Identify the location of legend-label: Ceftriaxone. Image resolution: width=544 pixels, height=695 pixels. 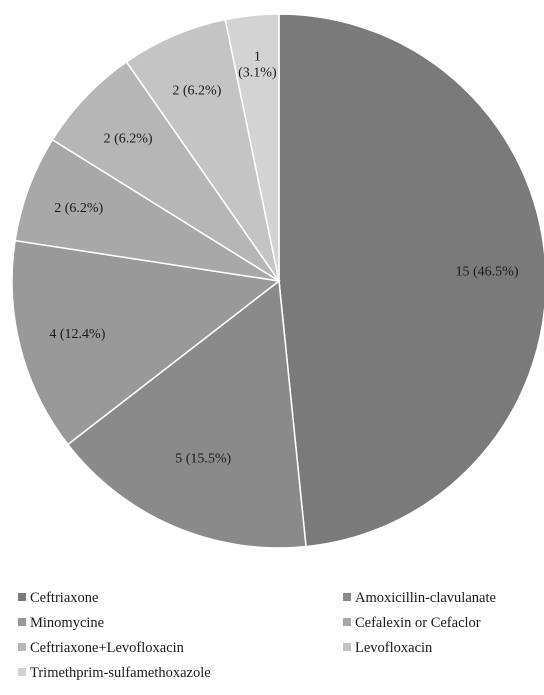
(64, 598).